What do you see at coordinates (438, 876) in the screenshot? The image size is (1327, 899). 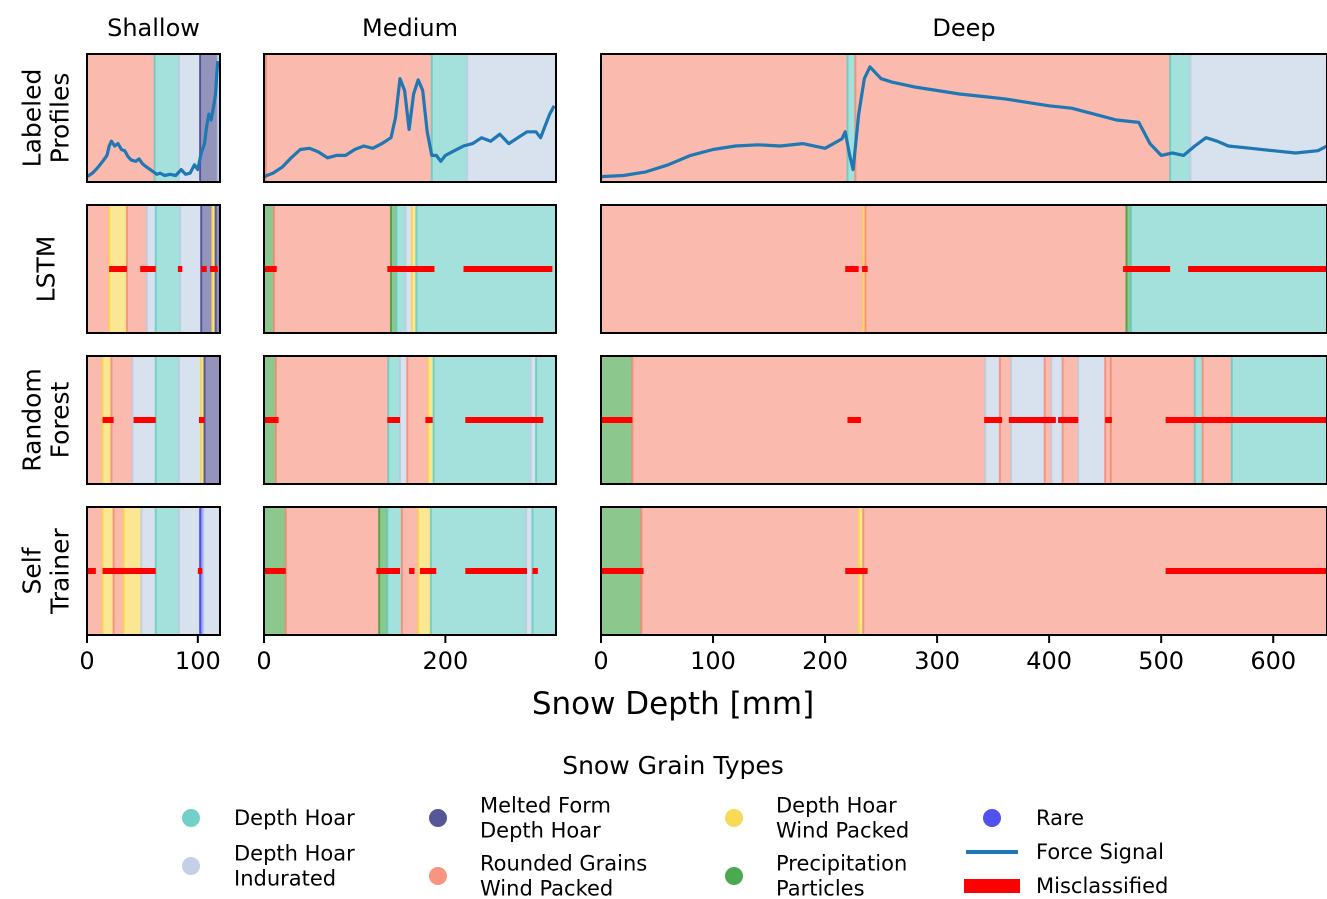 I see `legend-marker-rgwp` at bounding box center [438, 876].